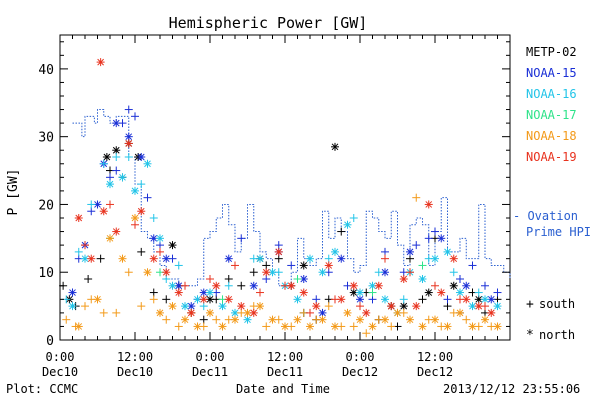 This screenshot has width=600, height=400. I want to click on ovation-label-2: Prime HPI, so click(558, 232).